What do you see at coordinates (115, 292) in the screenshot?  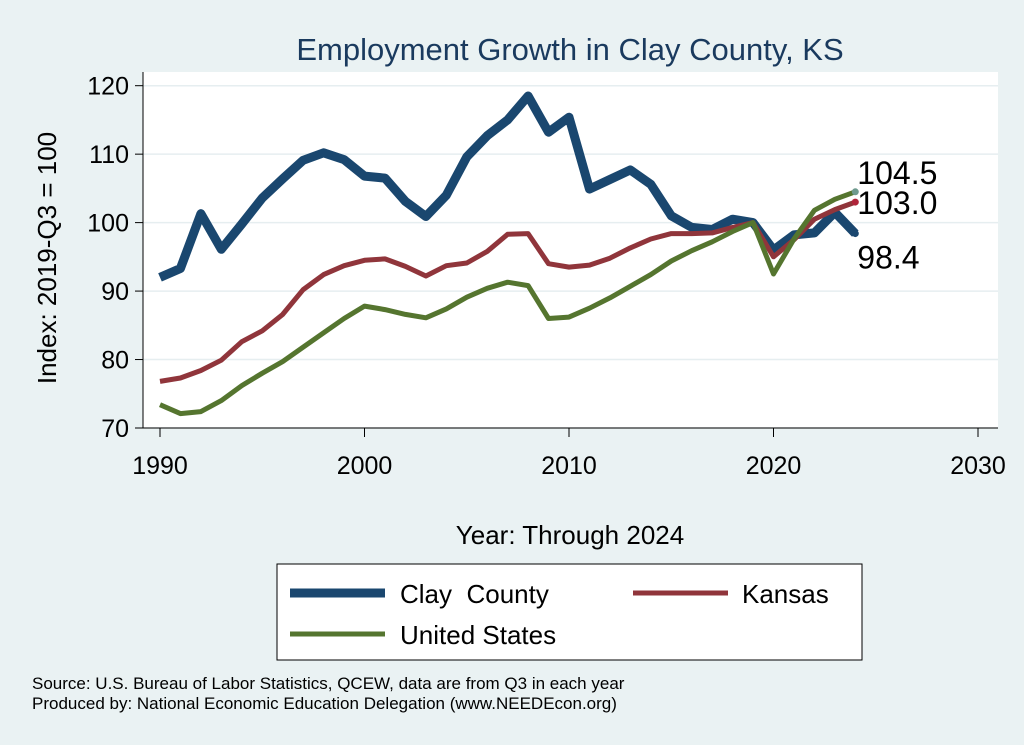 I see `y-tick-label: 90` at bounding box center [115, 292].